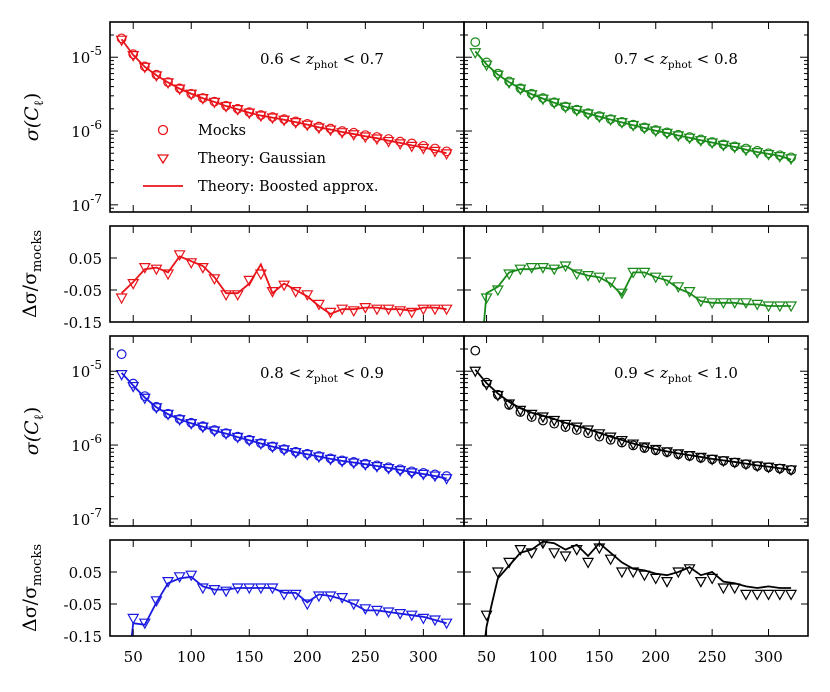 Image resolution: width=830 pixels, height=692 pixels. I want to click on panel-frame, so click(636, 274).